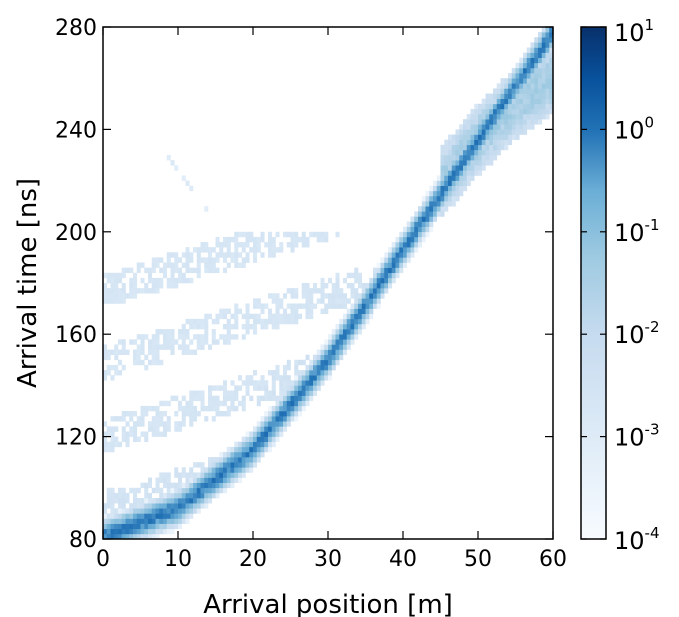 The width and height of the screenshot is (679, 617). What do you see at coordinates (83, 540) in the screenshot?
I see `y-tick-label: 80` at bounding box center [83, 540].